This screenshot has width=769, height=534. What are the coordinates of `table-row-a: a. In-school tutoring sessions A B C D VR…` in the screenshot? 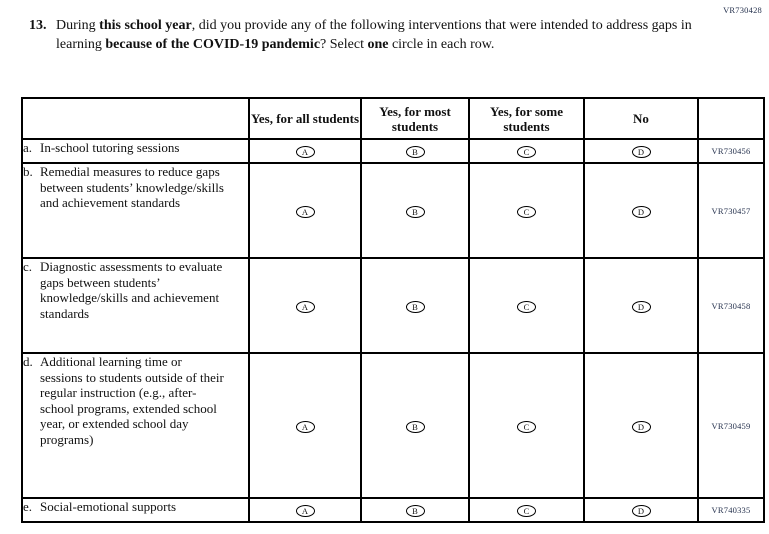 It's located at (393, 151).